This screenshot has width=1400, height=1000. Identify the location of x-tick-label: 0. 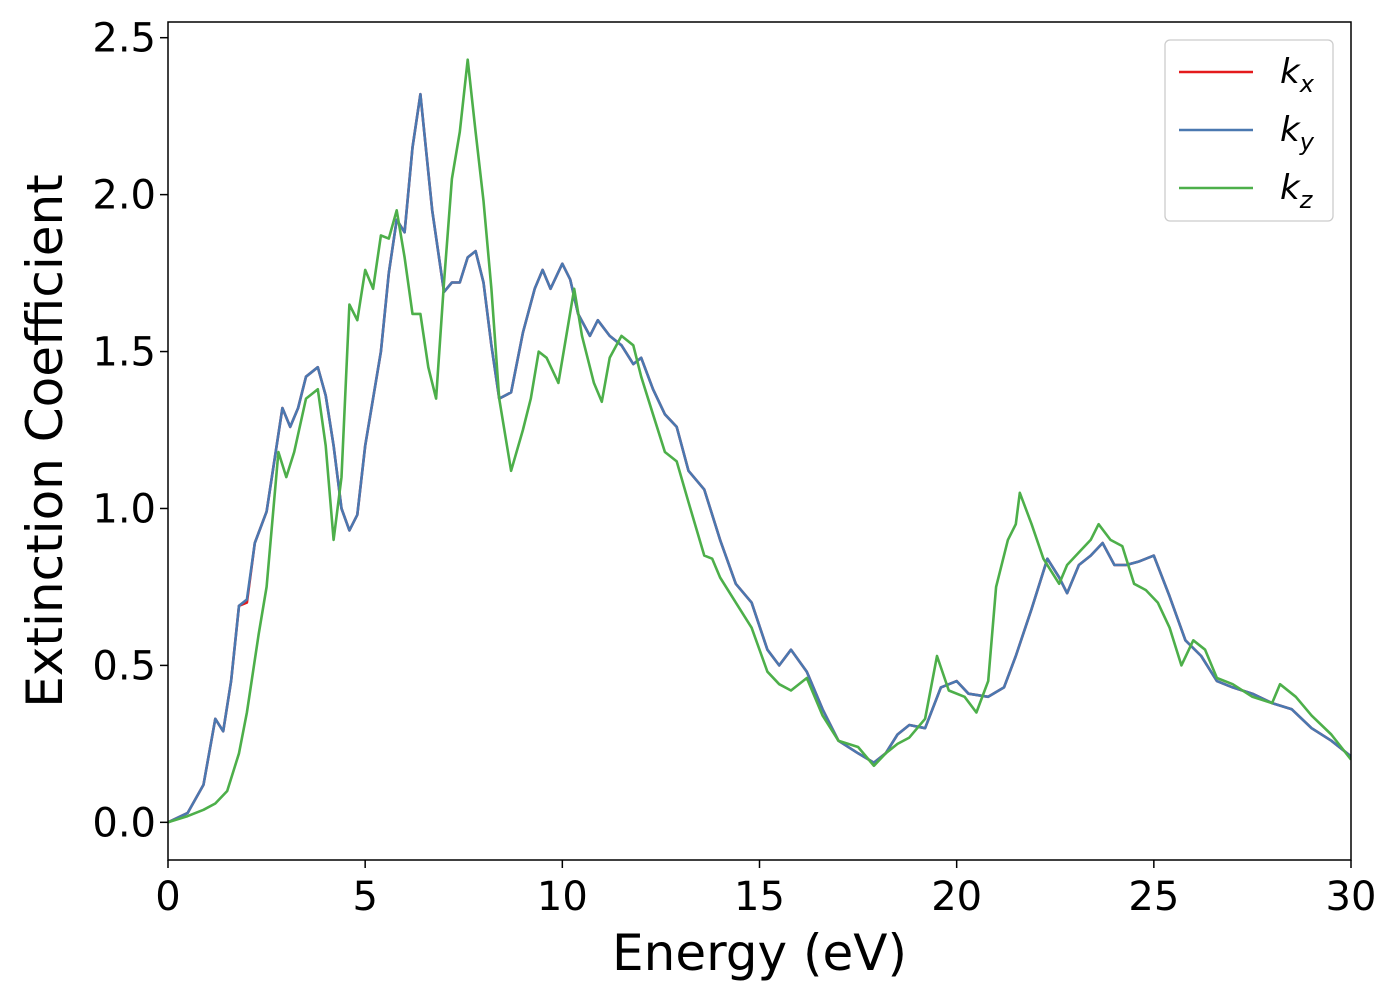
(167, 897).